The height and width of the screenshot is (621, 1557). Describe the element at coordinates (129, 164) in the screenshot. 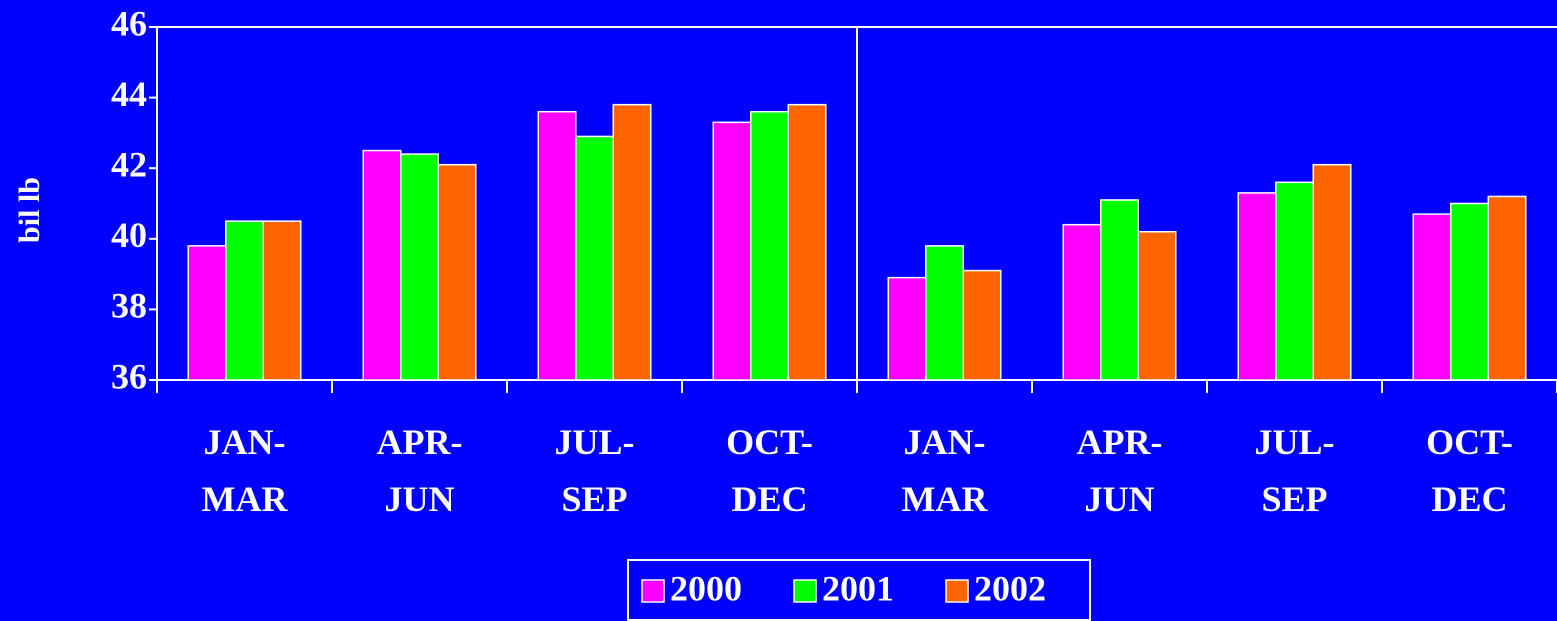

I see `y-tick-label: 42` at that location.